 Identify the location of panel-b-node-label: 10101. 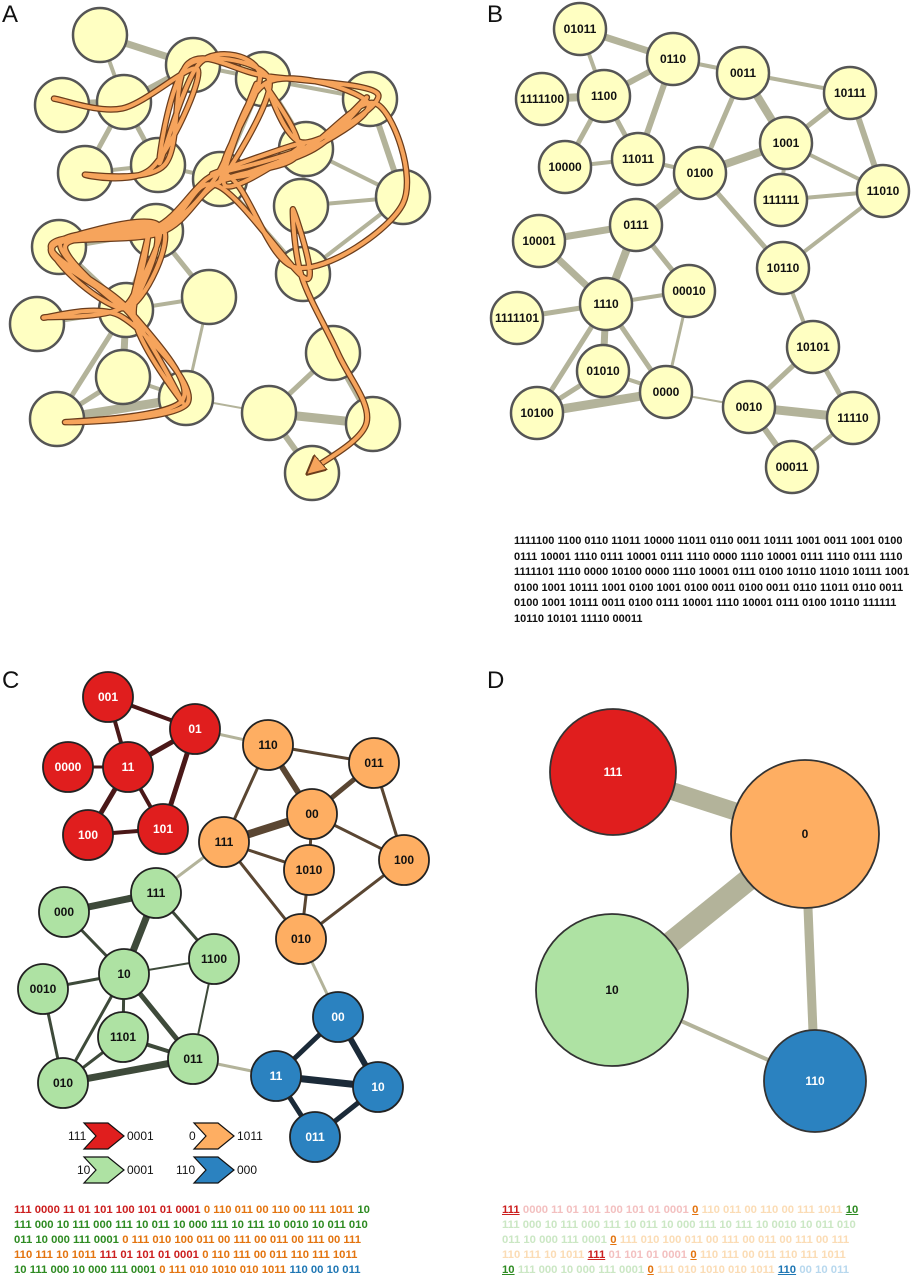
(813, 347).